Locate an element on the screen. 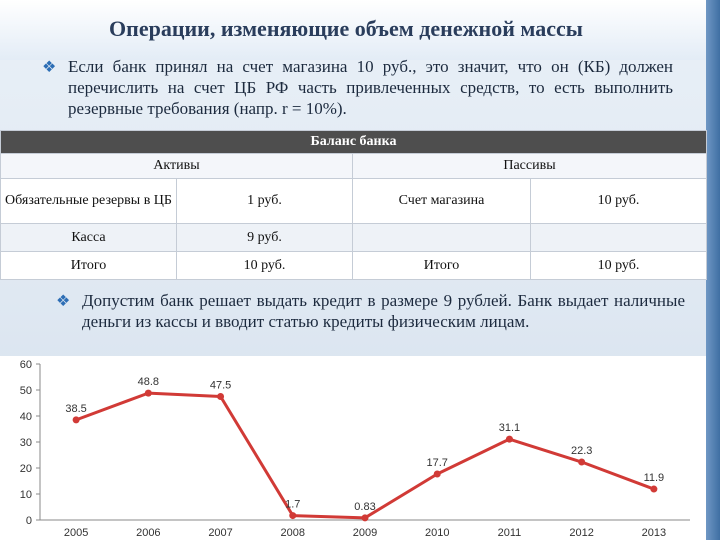 This screenshot has width=720, height=540. data-label: 48.8 is located at coordinates (148, 382).